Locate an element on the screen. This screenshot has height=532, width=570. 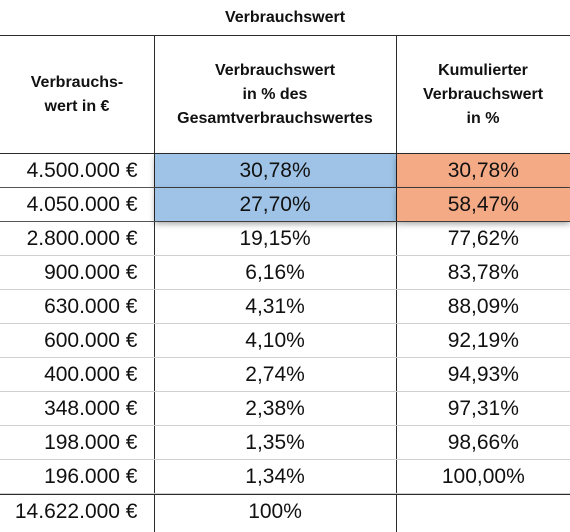
cell-value: 2.800.000 € is located at coordinates (82, 238).